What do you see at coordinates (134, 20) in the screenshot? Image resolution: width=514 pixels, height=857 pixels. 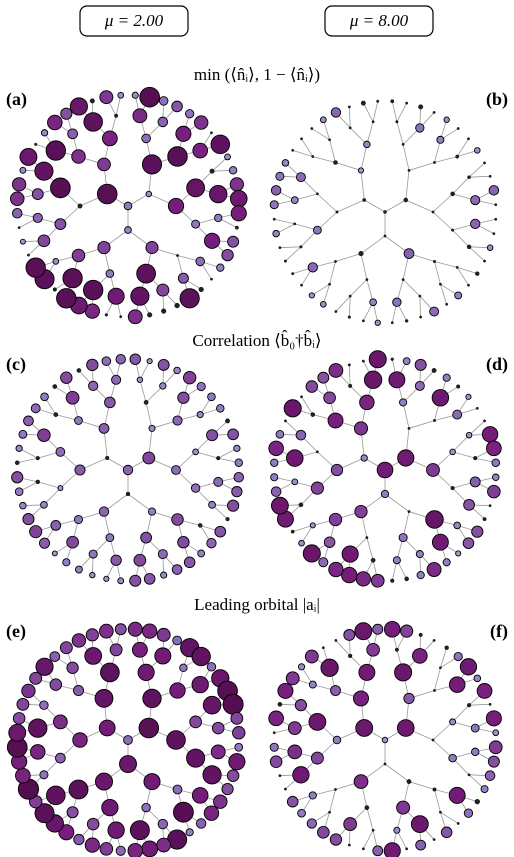 I see `header-left: μ = 2.00` at bounding box center [134, 20].